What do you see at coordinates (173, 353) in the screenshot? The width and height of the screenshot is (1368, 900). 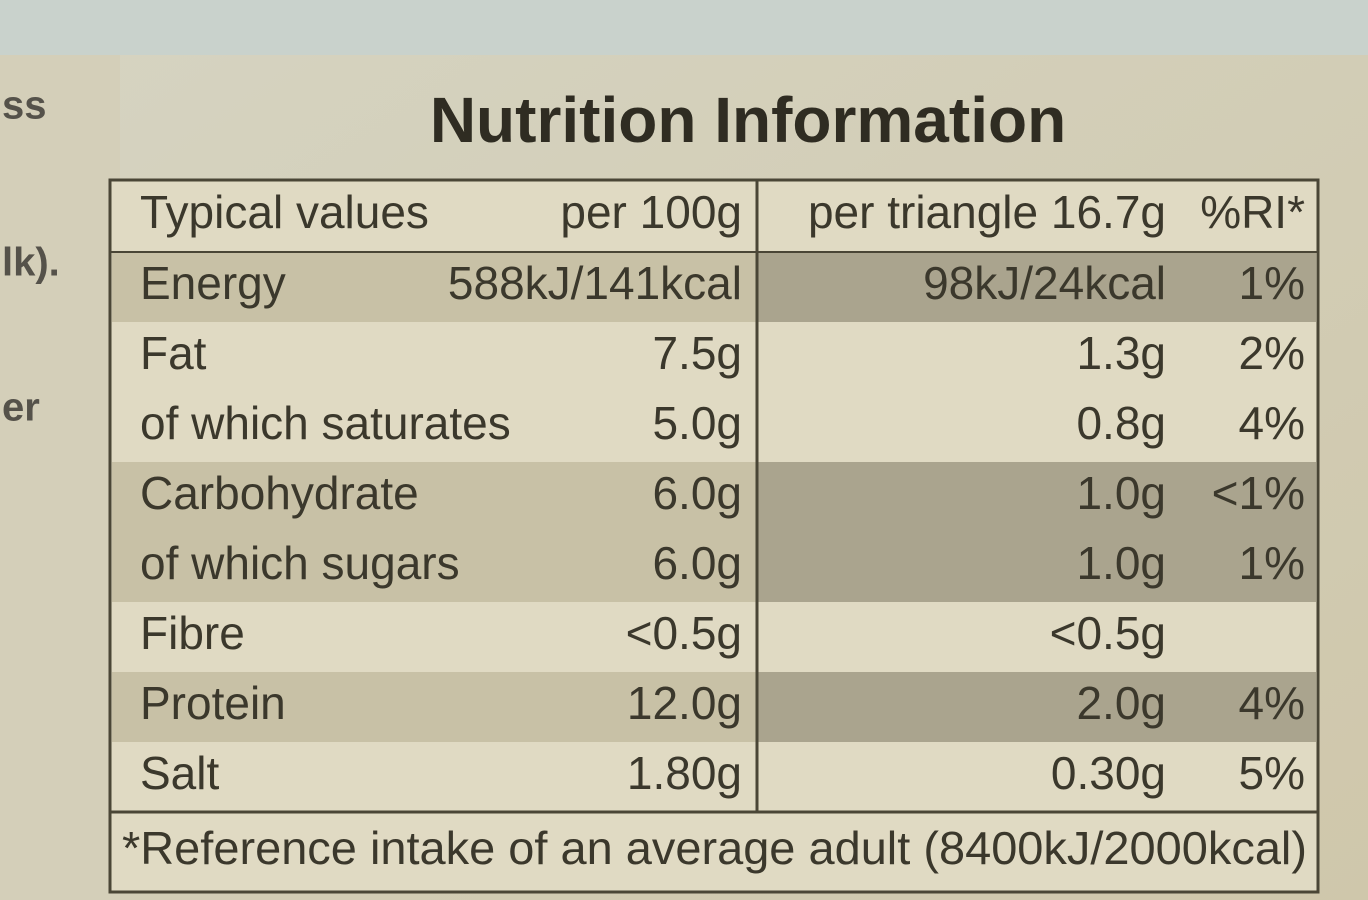 I see `nutrient-name: Fat` at bounding box center [173, 353].